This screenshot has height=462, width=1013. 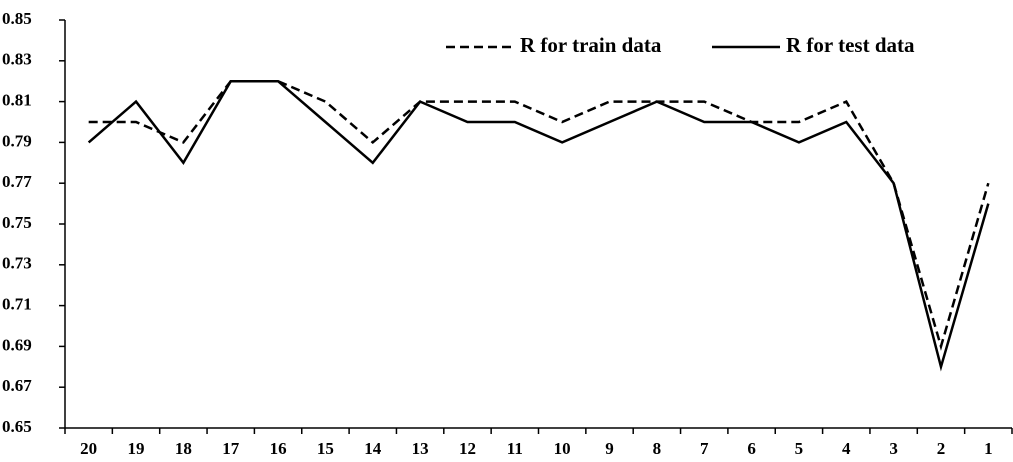 I want to click on y-tick-label: 0.81, so click(x=17, y=100).